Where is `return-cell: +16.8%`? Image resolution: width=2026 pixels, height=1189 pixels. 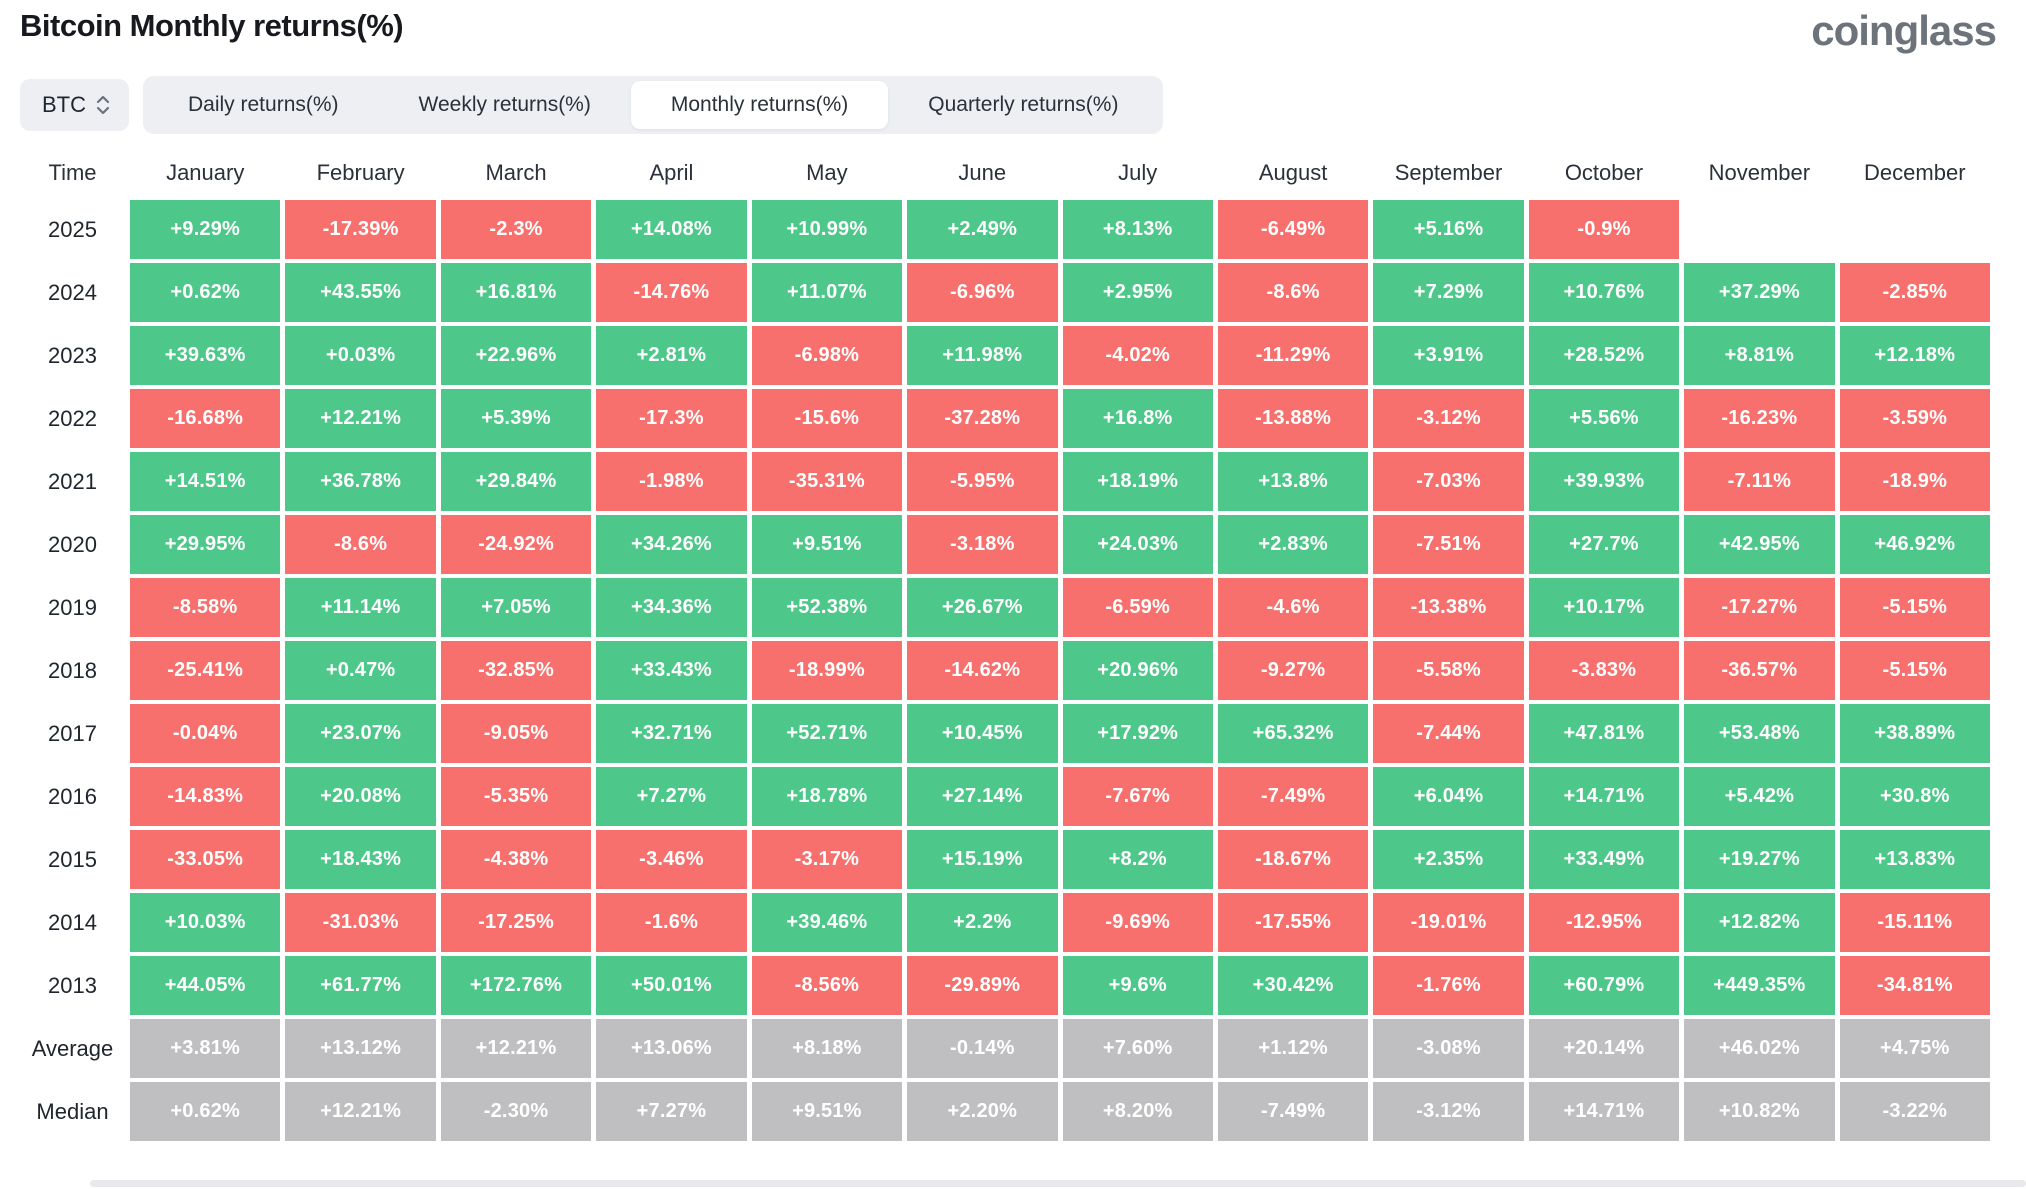 return-cell: +16.8% is located at coordinates (1137, 419).